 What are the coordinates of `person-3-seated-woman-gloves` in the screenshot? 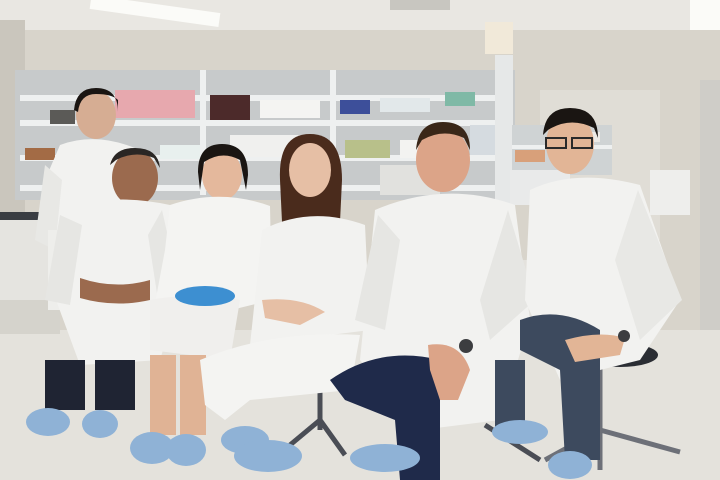 It's located at (201, 305).